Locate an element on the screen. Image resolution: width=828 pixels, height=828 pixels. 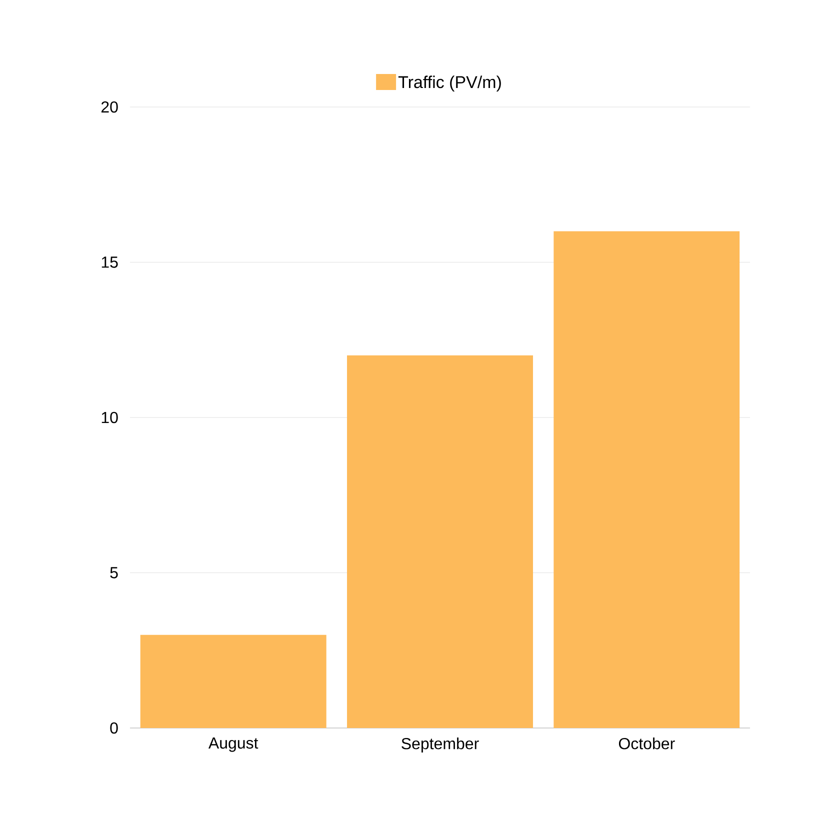
y-tick-label: 20 is located at coordinates (109, 107).